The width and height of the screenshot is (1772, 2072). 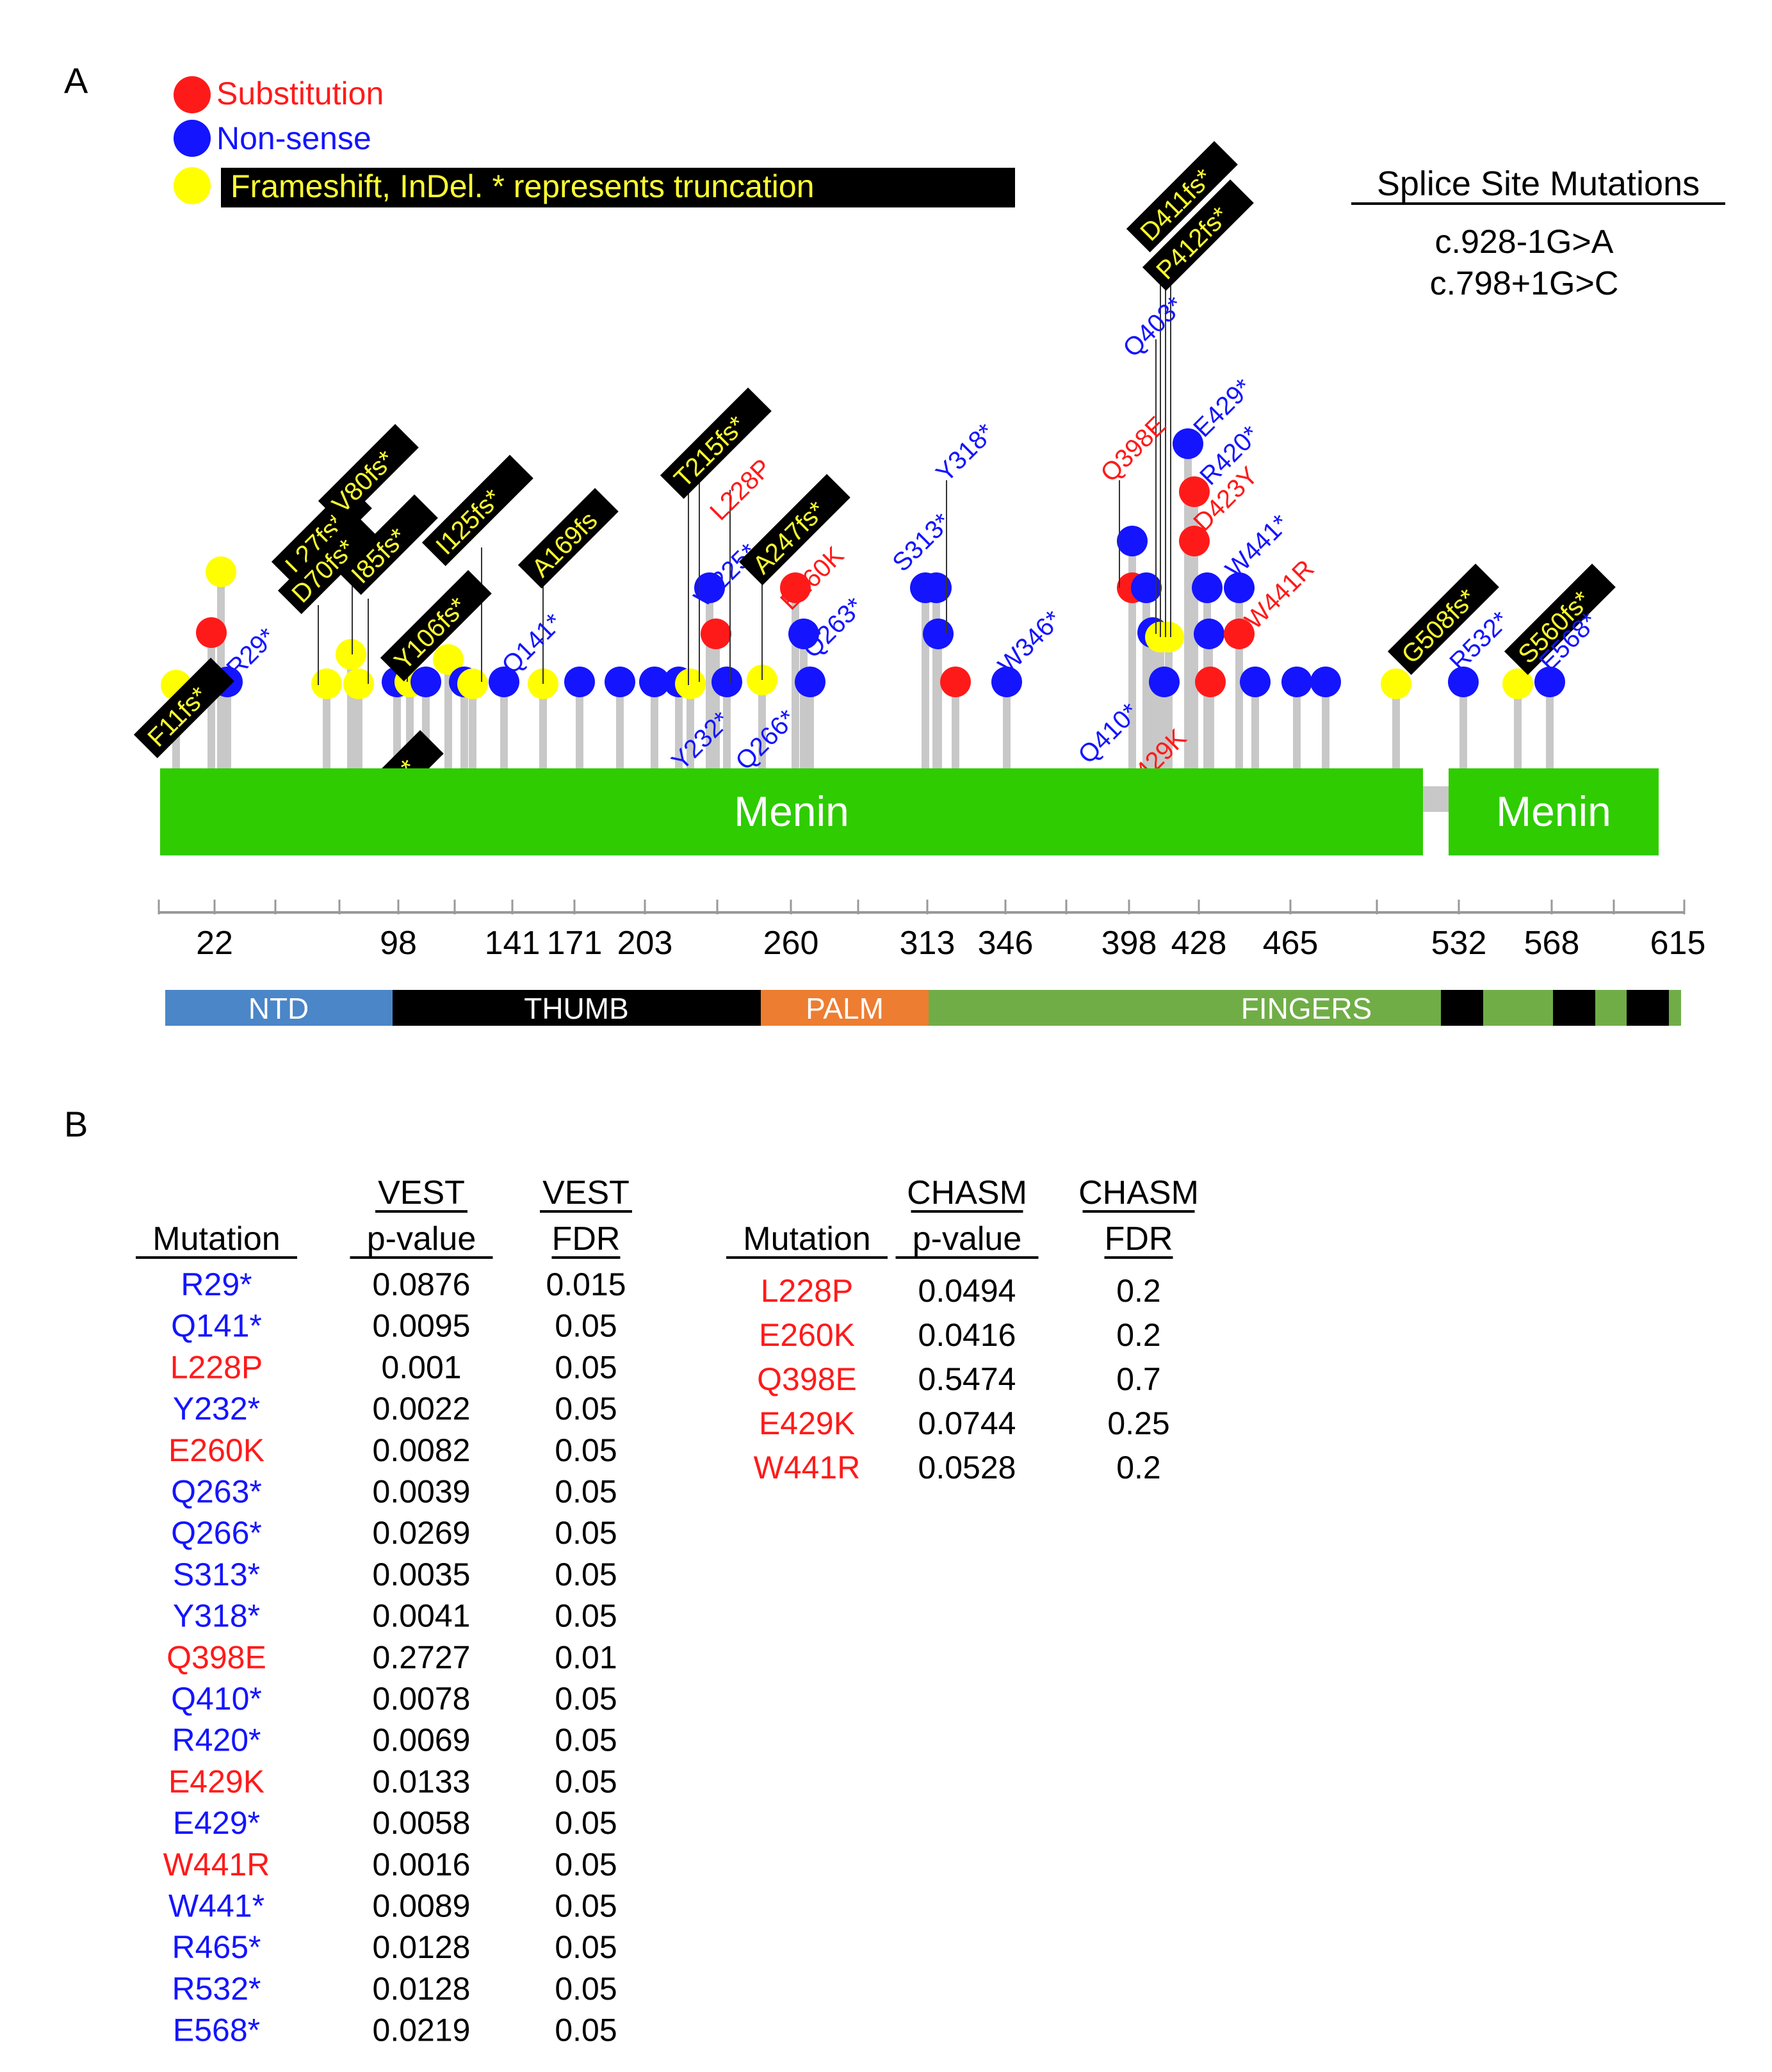 What do you see at coordinates (422, 2030) in the screenshot?
I see `table-cell-pvalue: 0.0219` at bounding box center [422, 2030].